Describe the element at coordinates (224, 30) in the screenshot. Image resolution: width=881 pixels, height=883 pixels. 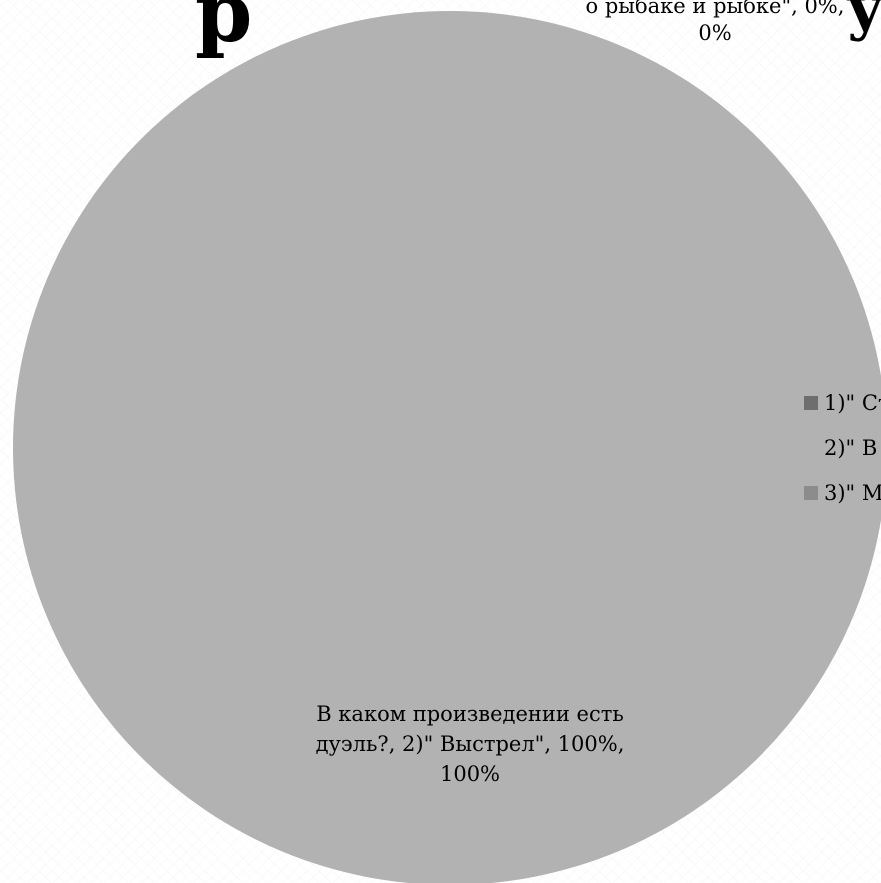
I see `chart-title-fragment: р` at that location.